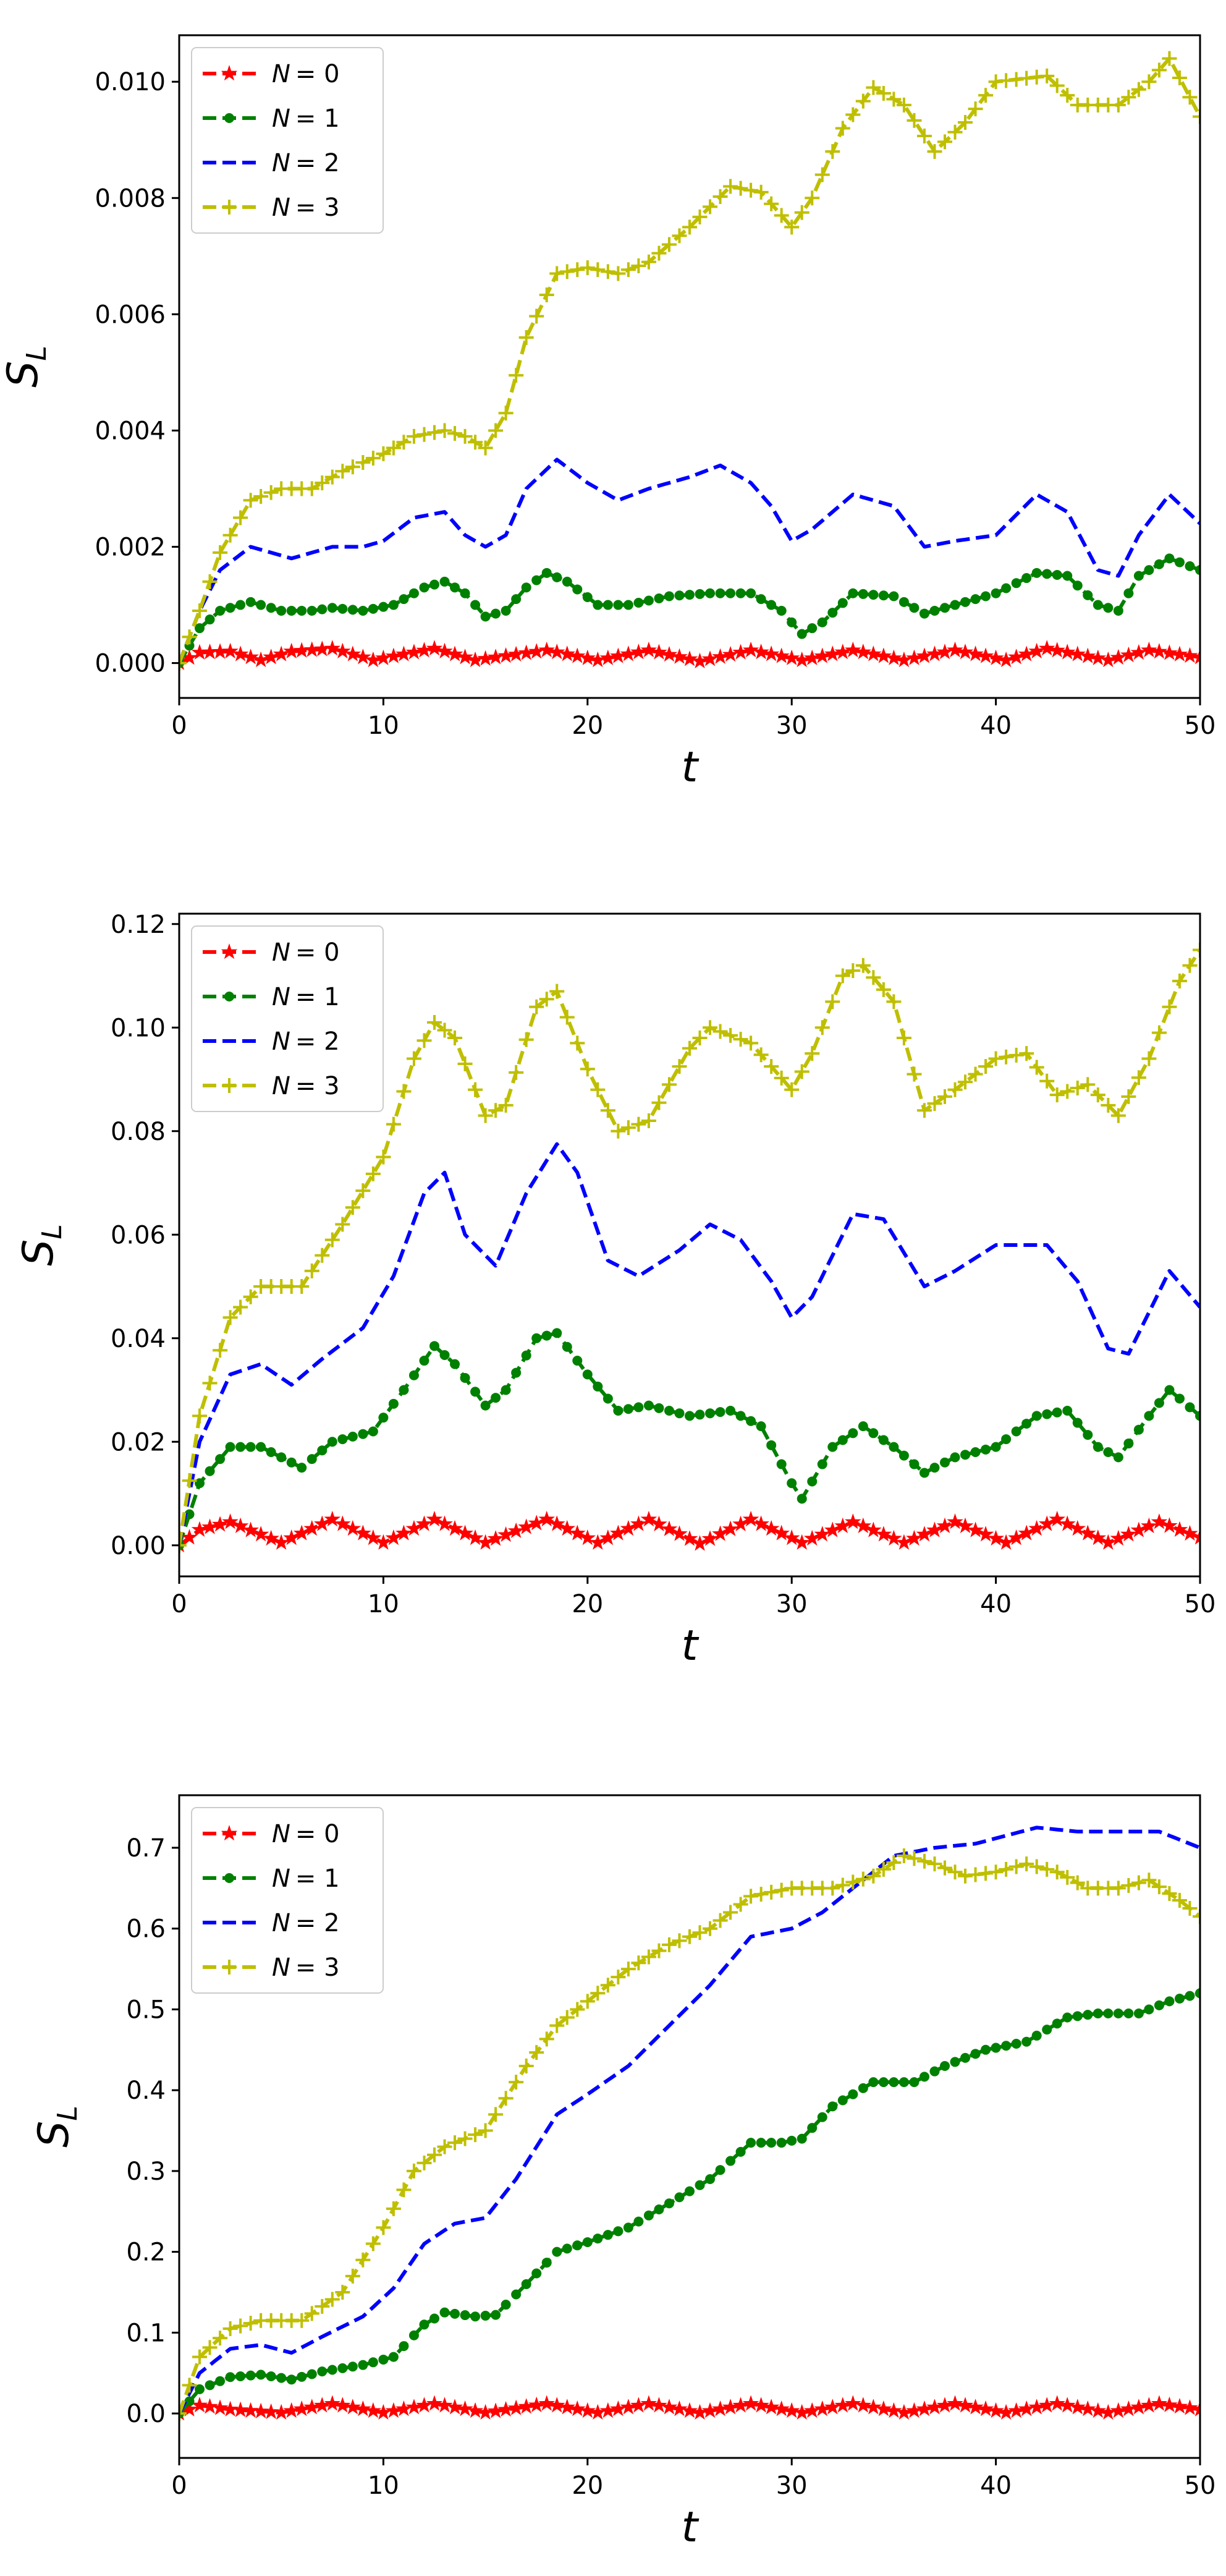 Image resolution: width=1226 pixels, height=2576 pixels. I want to click on x-tick-label: 10, so click(383, 2486).